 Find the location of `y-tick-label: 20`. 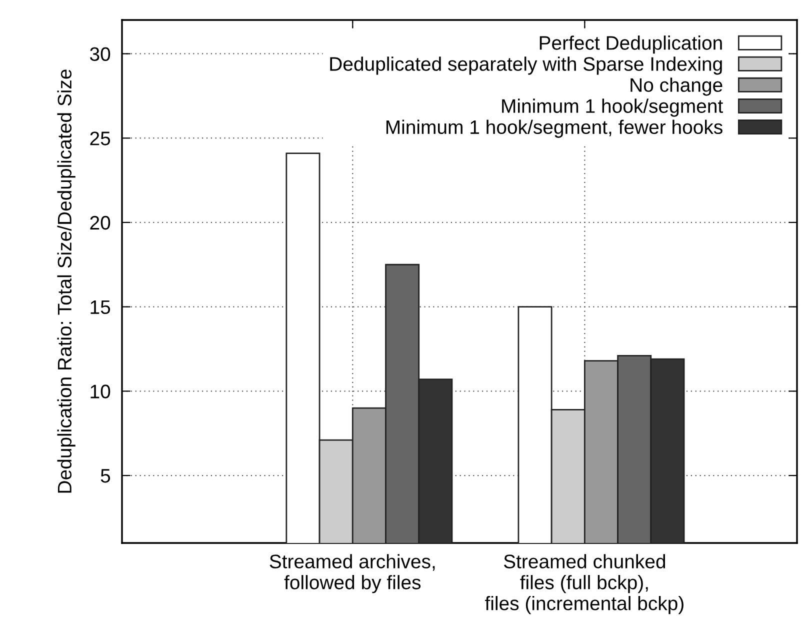

y-tick-label: 20 is located at coordinates (100, 223).